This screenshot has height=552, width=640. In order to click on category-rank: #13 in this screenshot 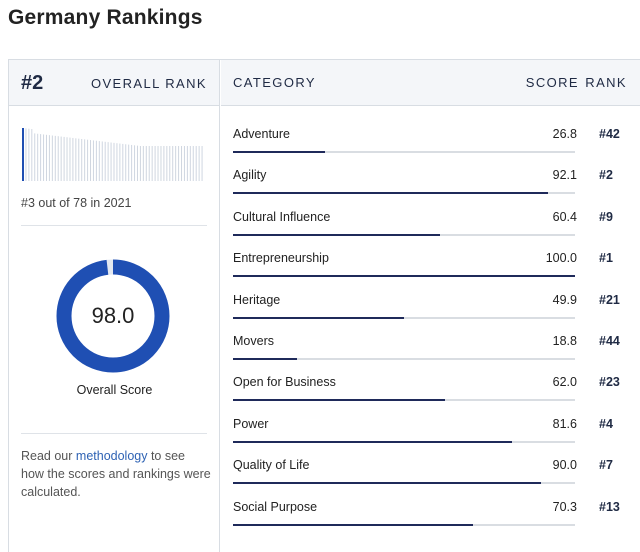, I will do `click(609, 506)`.